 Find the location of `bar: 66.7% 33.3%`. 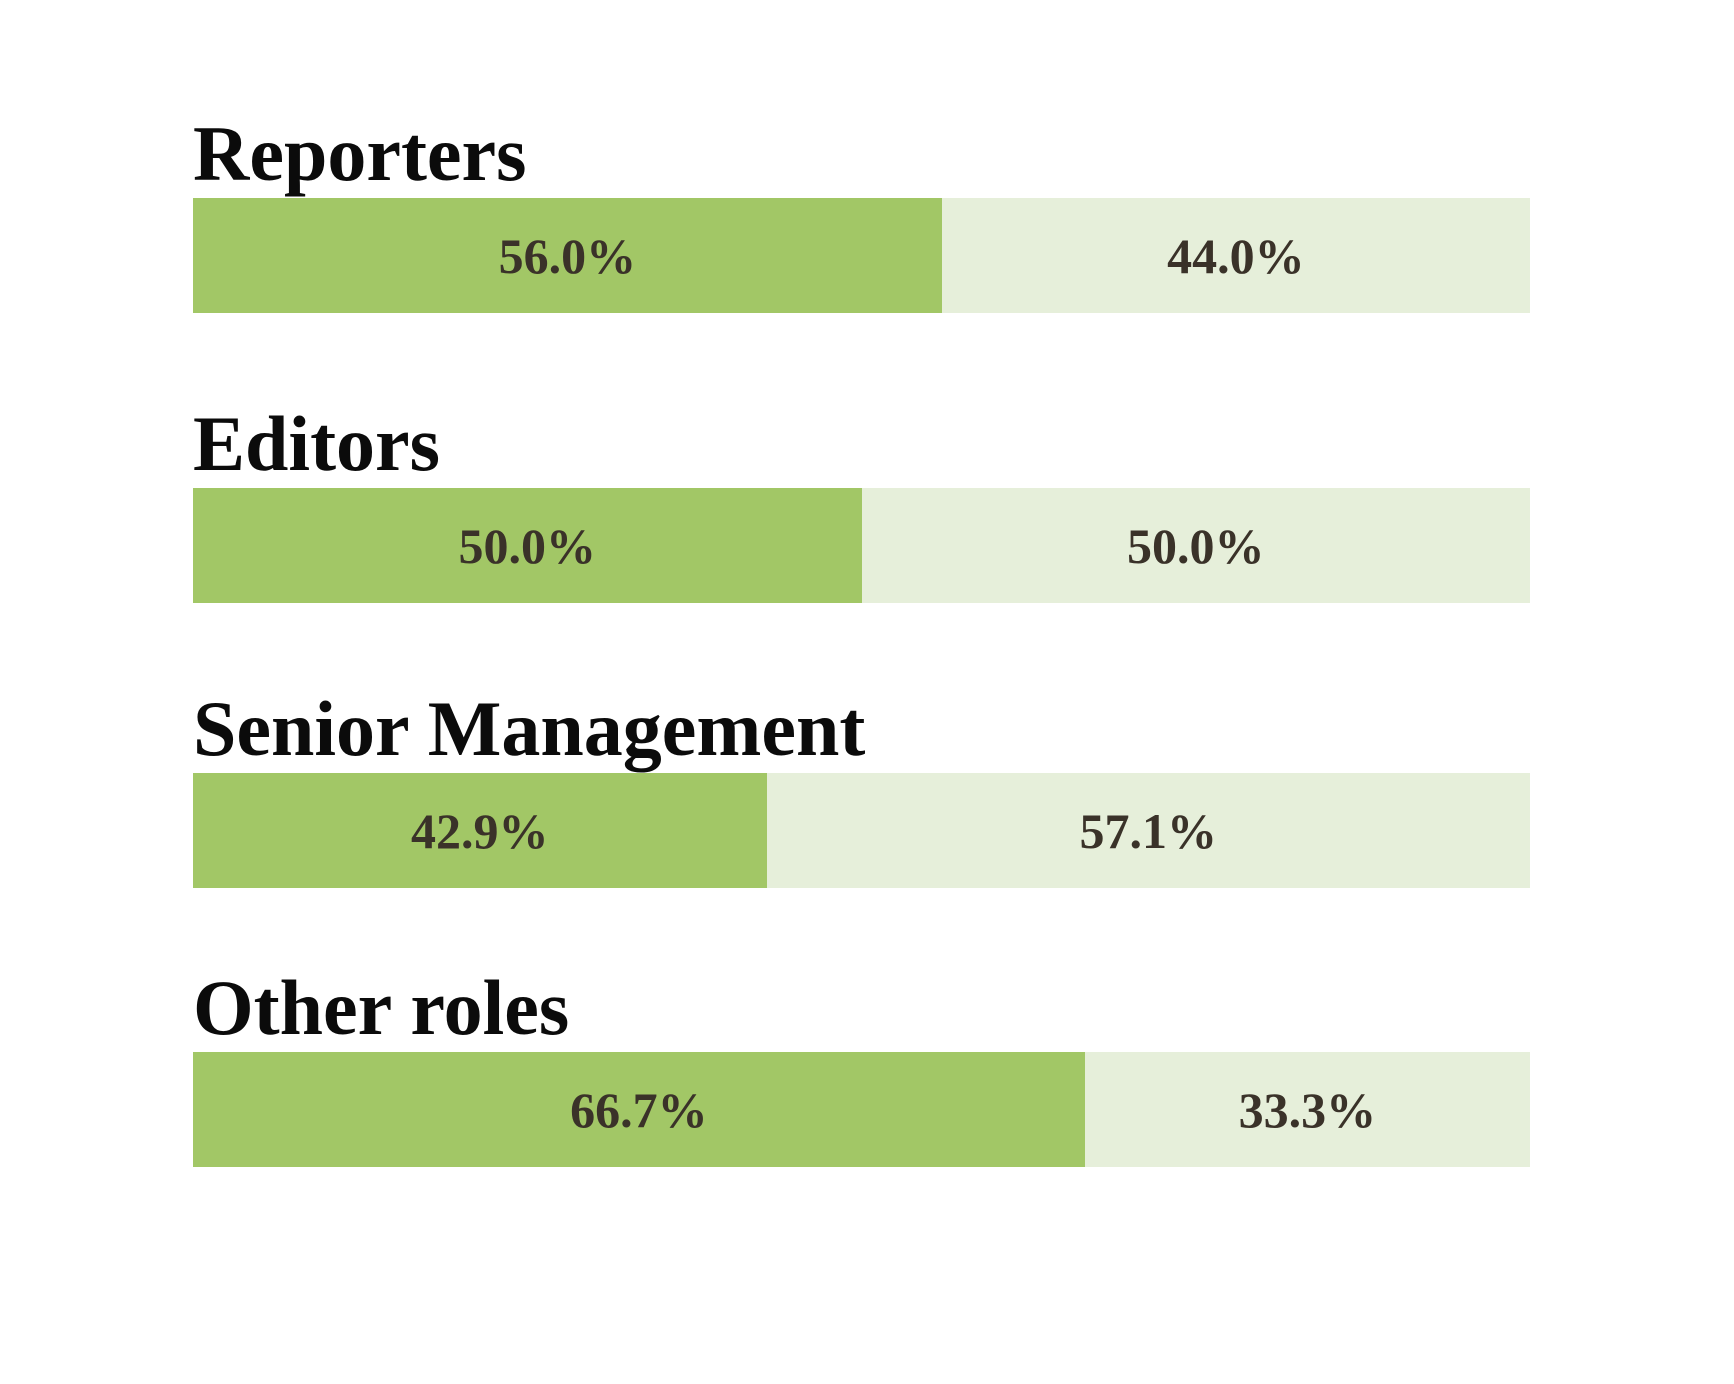

bar: 66.7% 33.3% is located at coordinates (861, 1109).